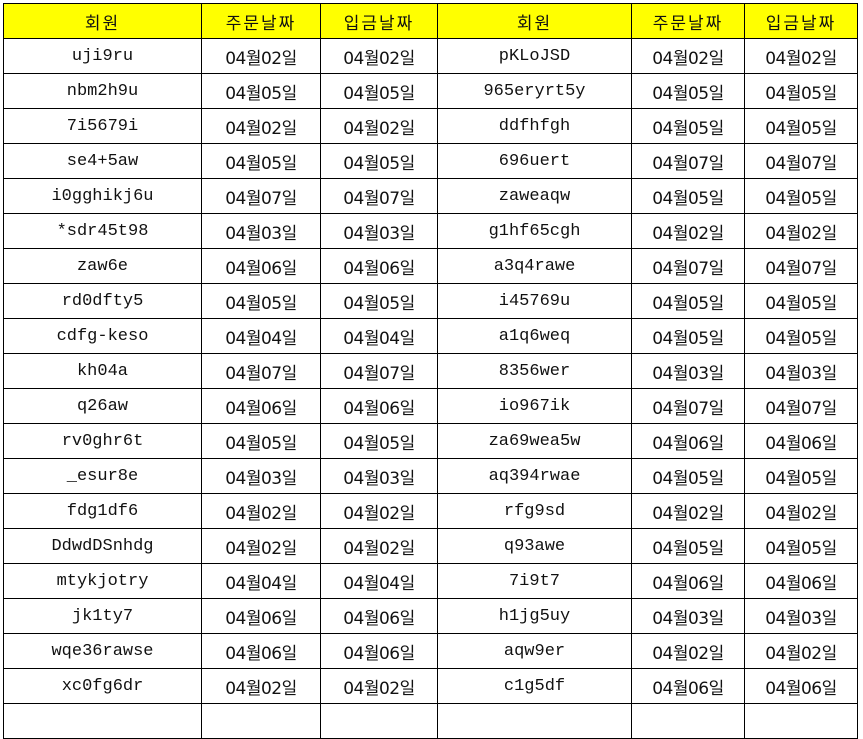 Image resolution: width=863 pixels, height=739 pixels. I want to click on header-payment-date: 입금날짜, so click(801, 21).